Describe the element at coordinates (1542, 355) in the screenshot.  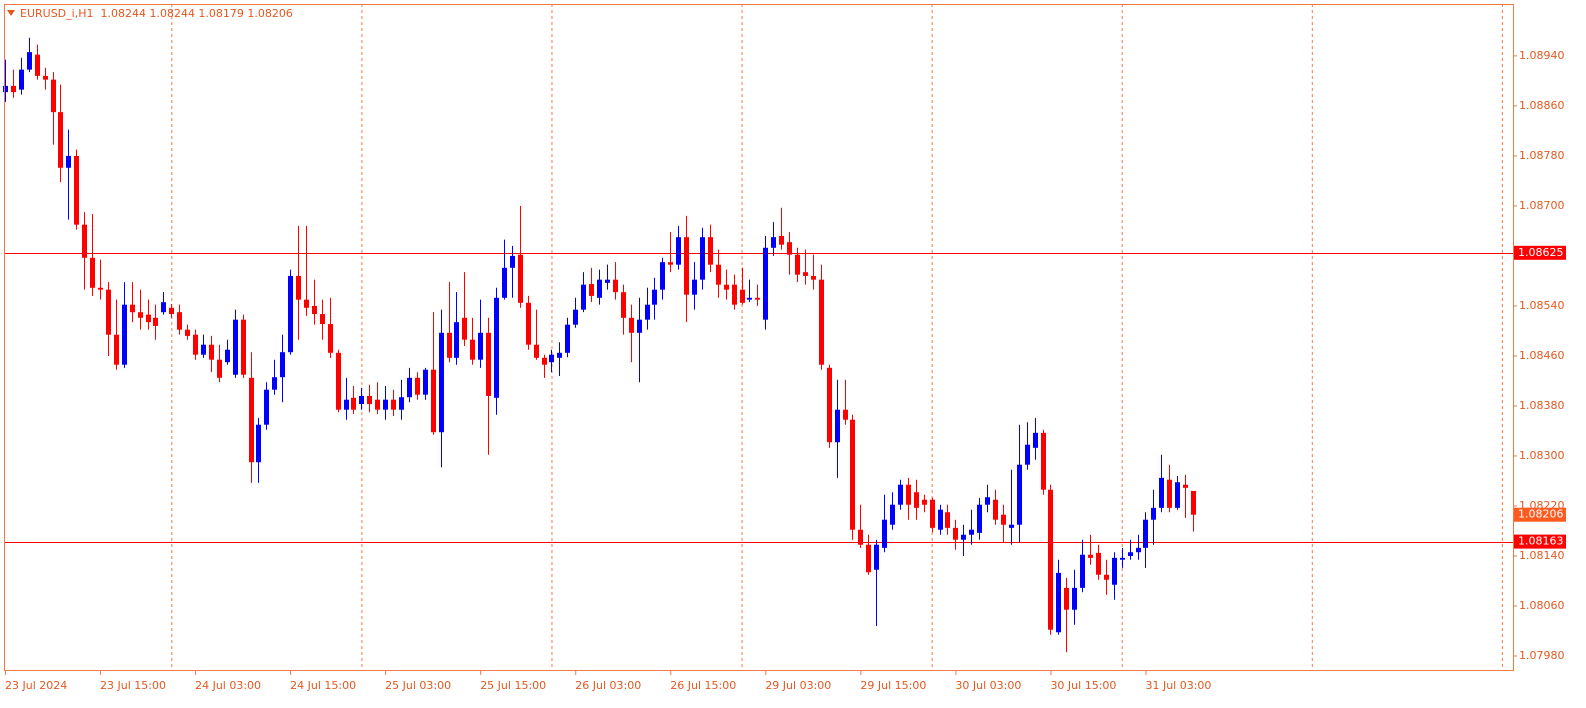
I see `y-tick-label: 1.08460` at that location.